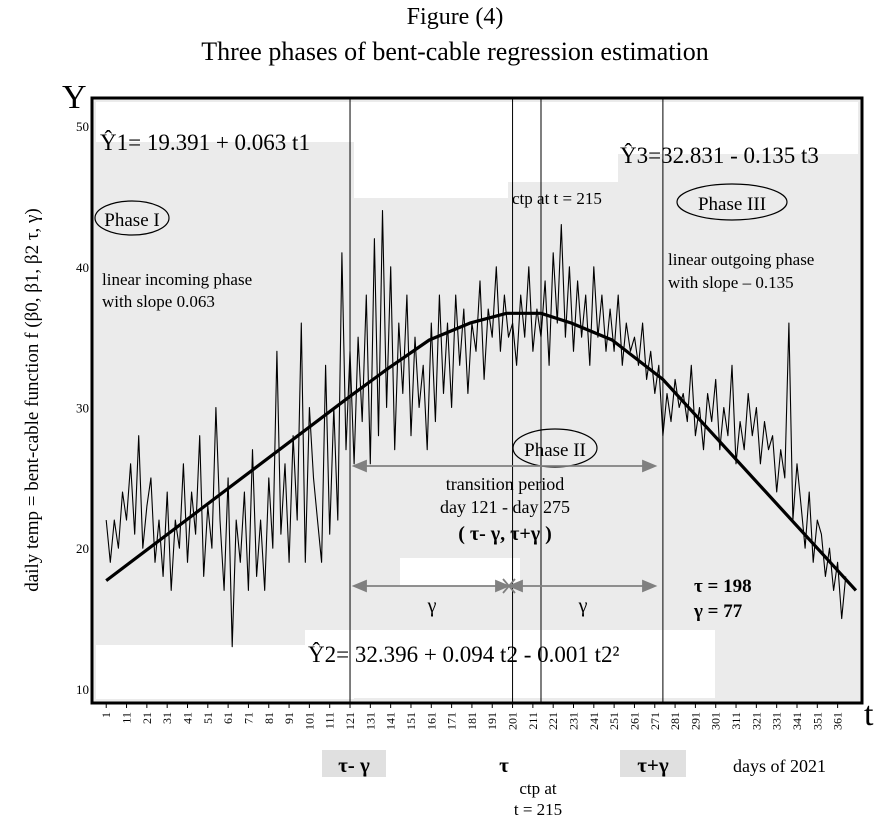 The height and width of the screenshot is (825, 890). What do you see at coordinates (411, 721) in the screenshot?
I see `x-tick-label-15: 151` at bounding box center [411, 721].